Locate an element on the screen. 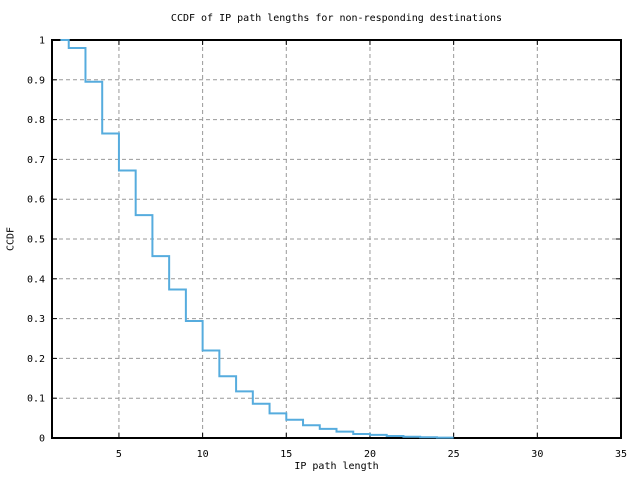  y-tick-label: 0.2 is located at coordinates (36, 359).